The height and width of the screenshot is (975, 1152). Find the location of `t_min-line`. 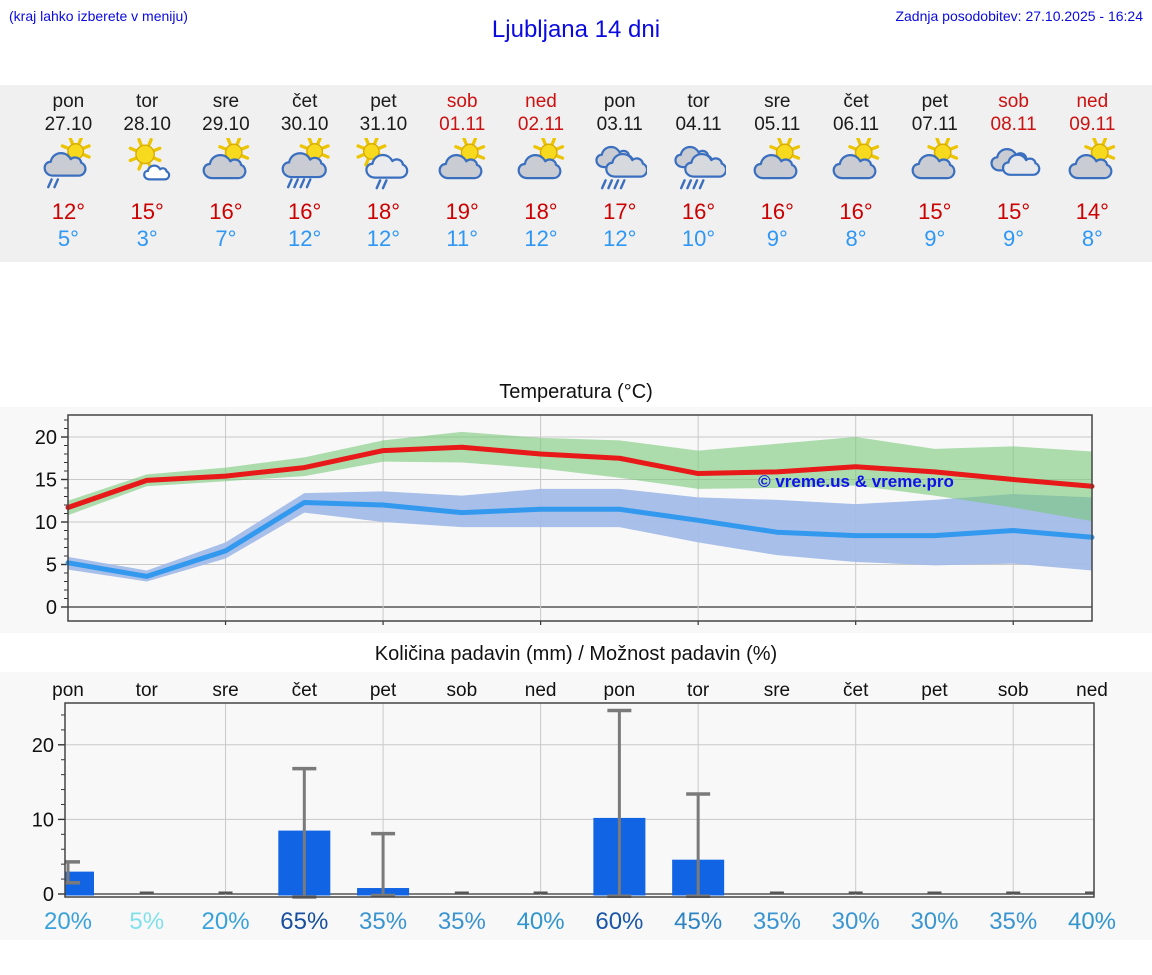

t_min-line is located at coordinates (580, 539).